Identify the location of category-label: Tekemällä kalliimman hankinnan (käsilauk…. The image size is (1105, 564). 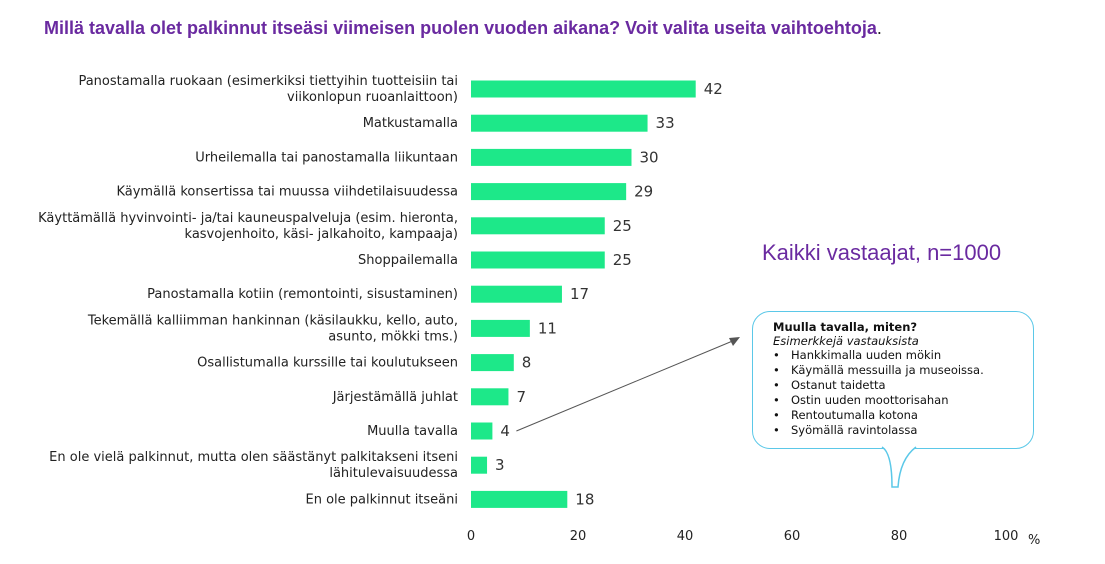
(272, 320).